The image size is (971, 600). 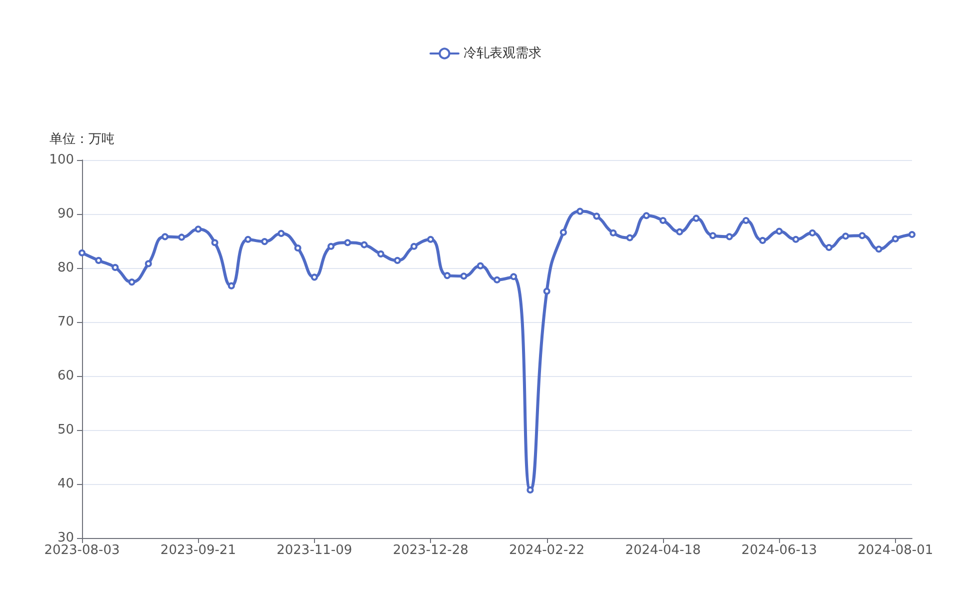 What do you see at coordinates (65, 214) in the screenshot?
I see `y-tick-label: 90` at bounding box center [65, 214].